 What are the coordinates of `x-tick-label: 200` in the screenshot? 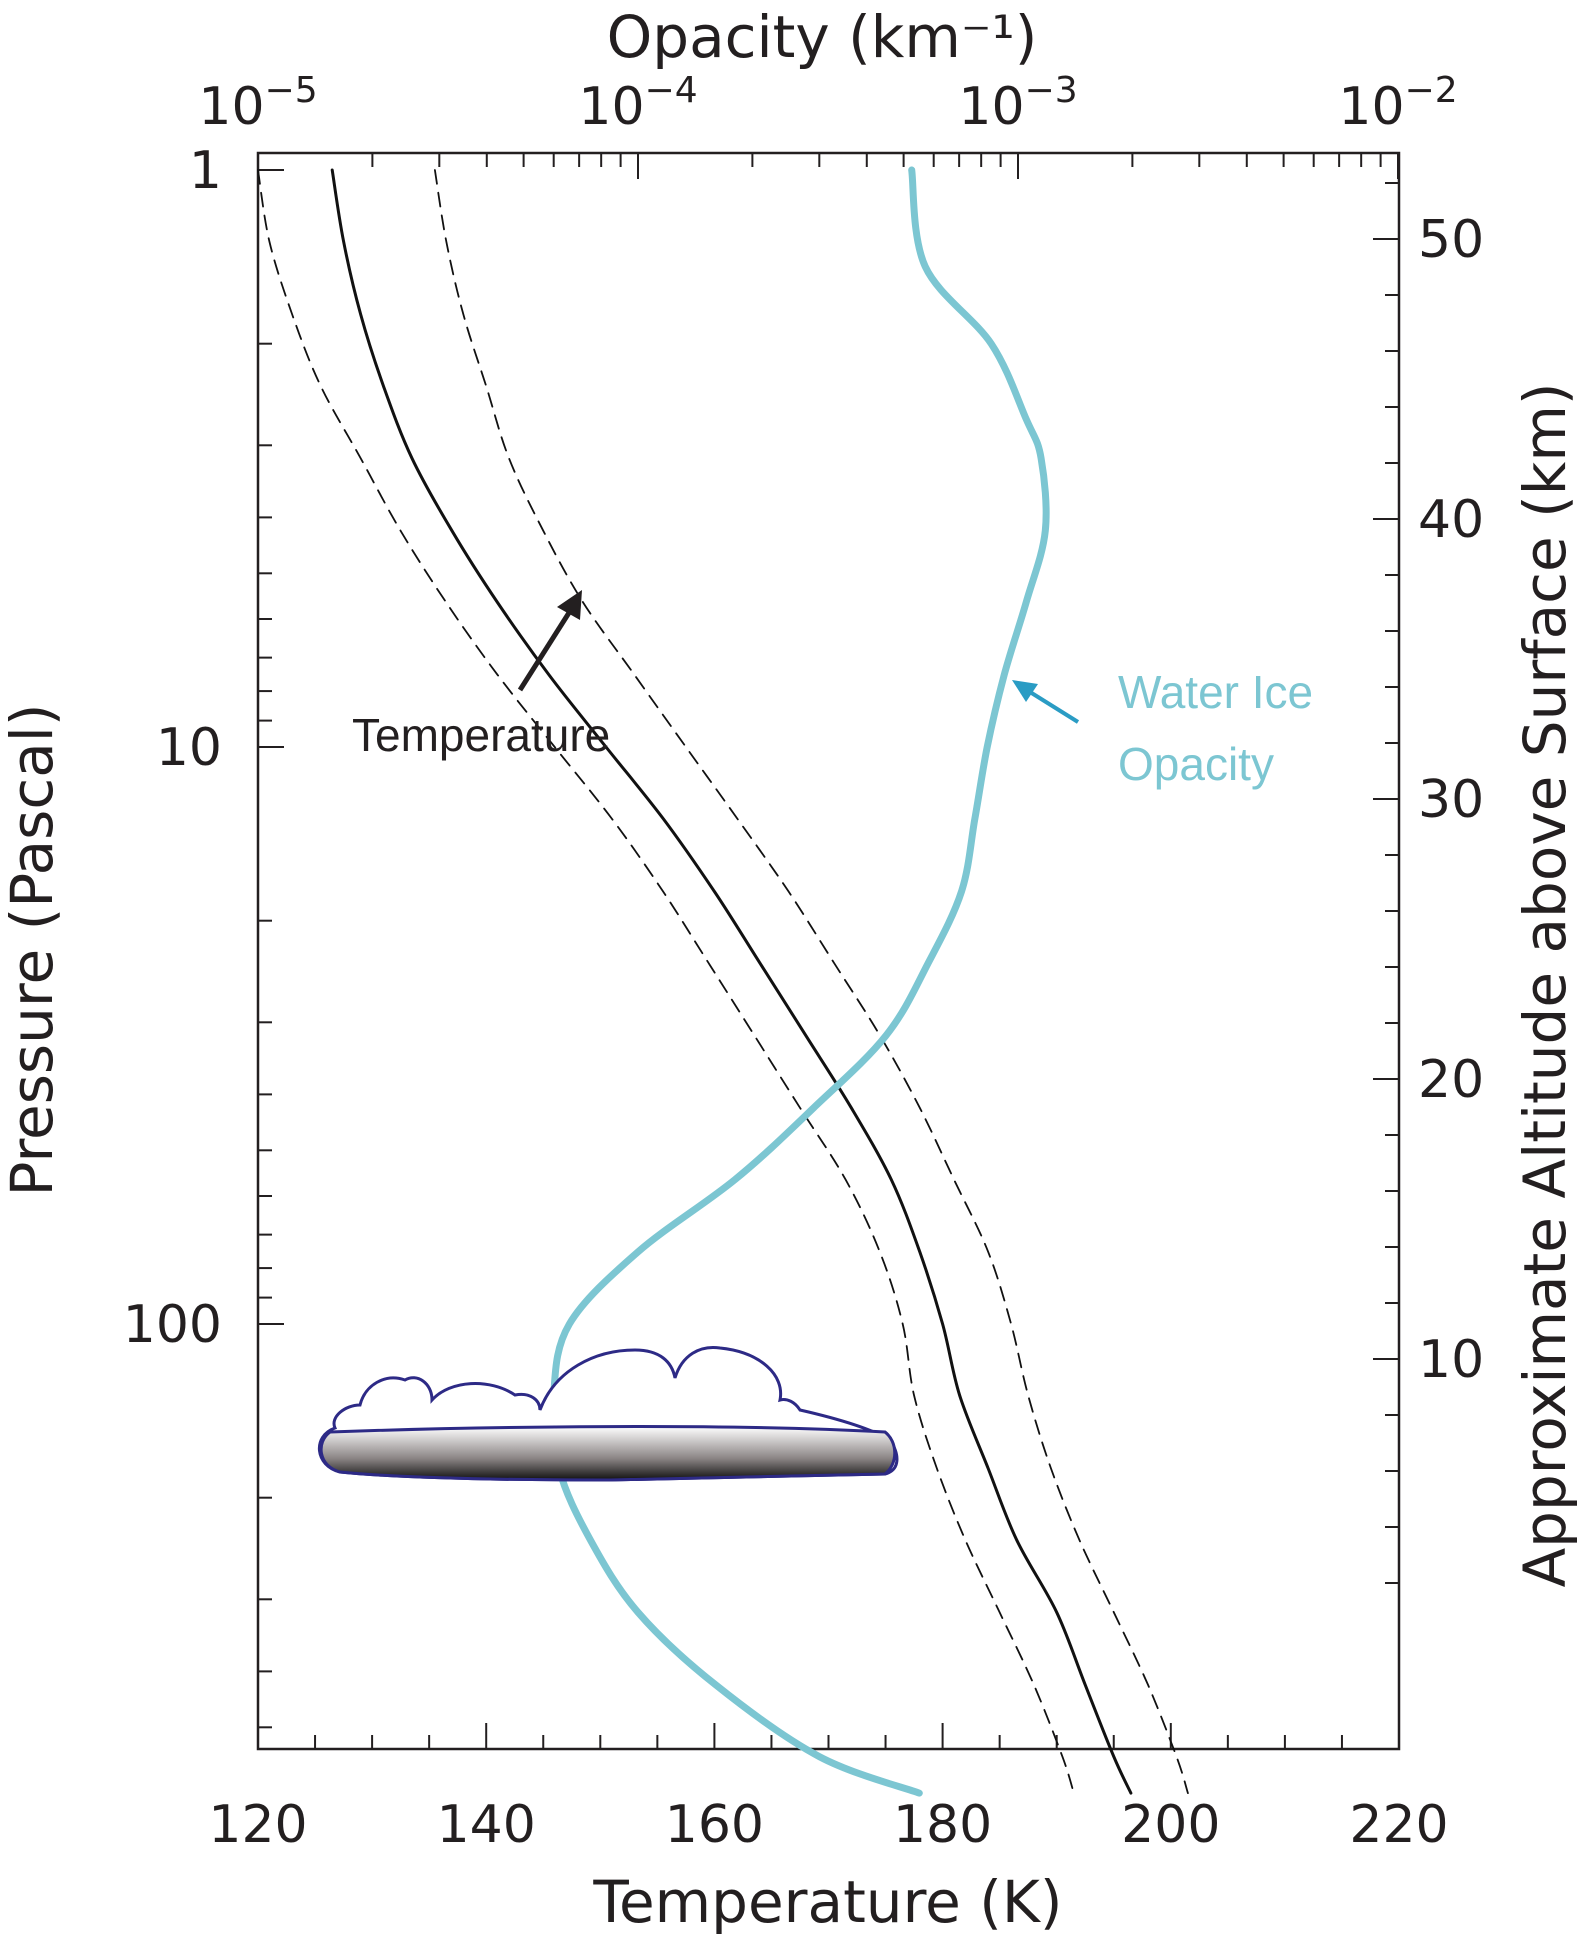 It's located at (1170, 1825).